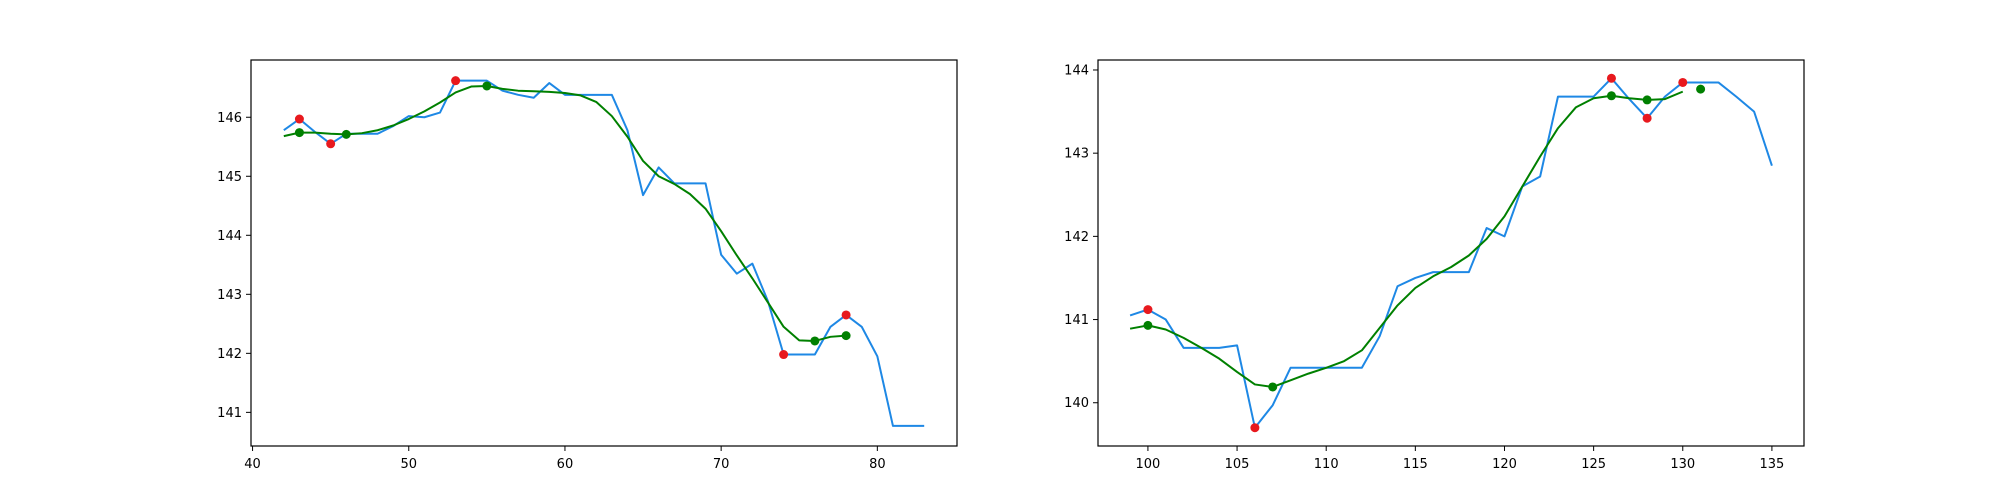 The image size is (2000, 500). Describe the element at coordinates (1076, 403) in the screenshot. I see `y-tick-label-1-0: 140` at that location.